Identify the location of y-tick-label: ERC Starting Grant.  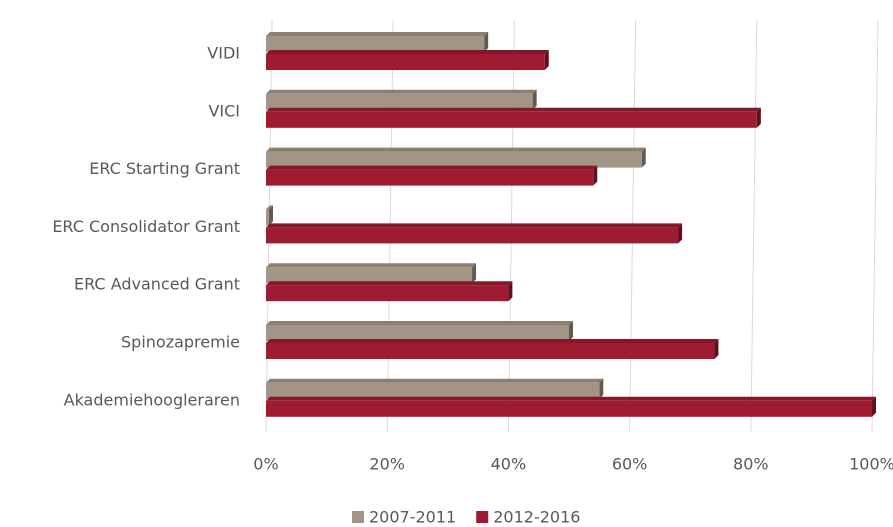
(164, 168).